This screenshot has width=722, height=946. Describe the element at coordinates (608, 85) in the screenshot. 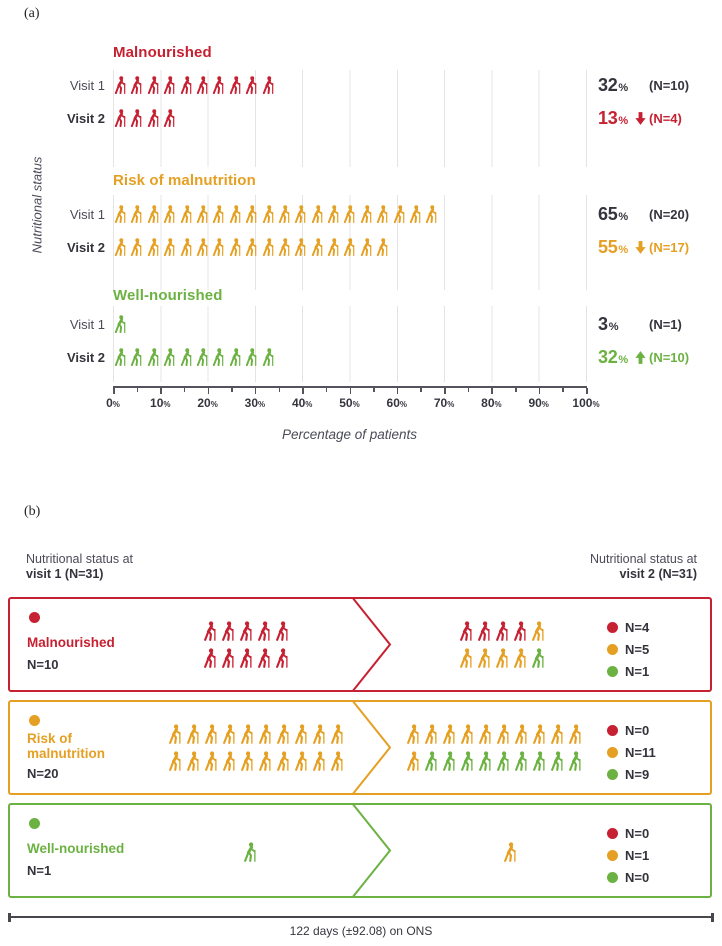

I see `percent-number: 32` at that location.